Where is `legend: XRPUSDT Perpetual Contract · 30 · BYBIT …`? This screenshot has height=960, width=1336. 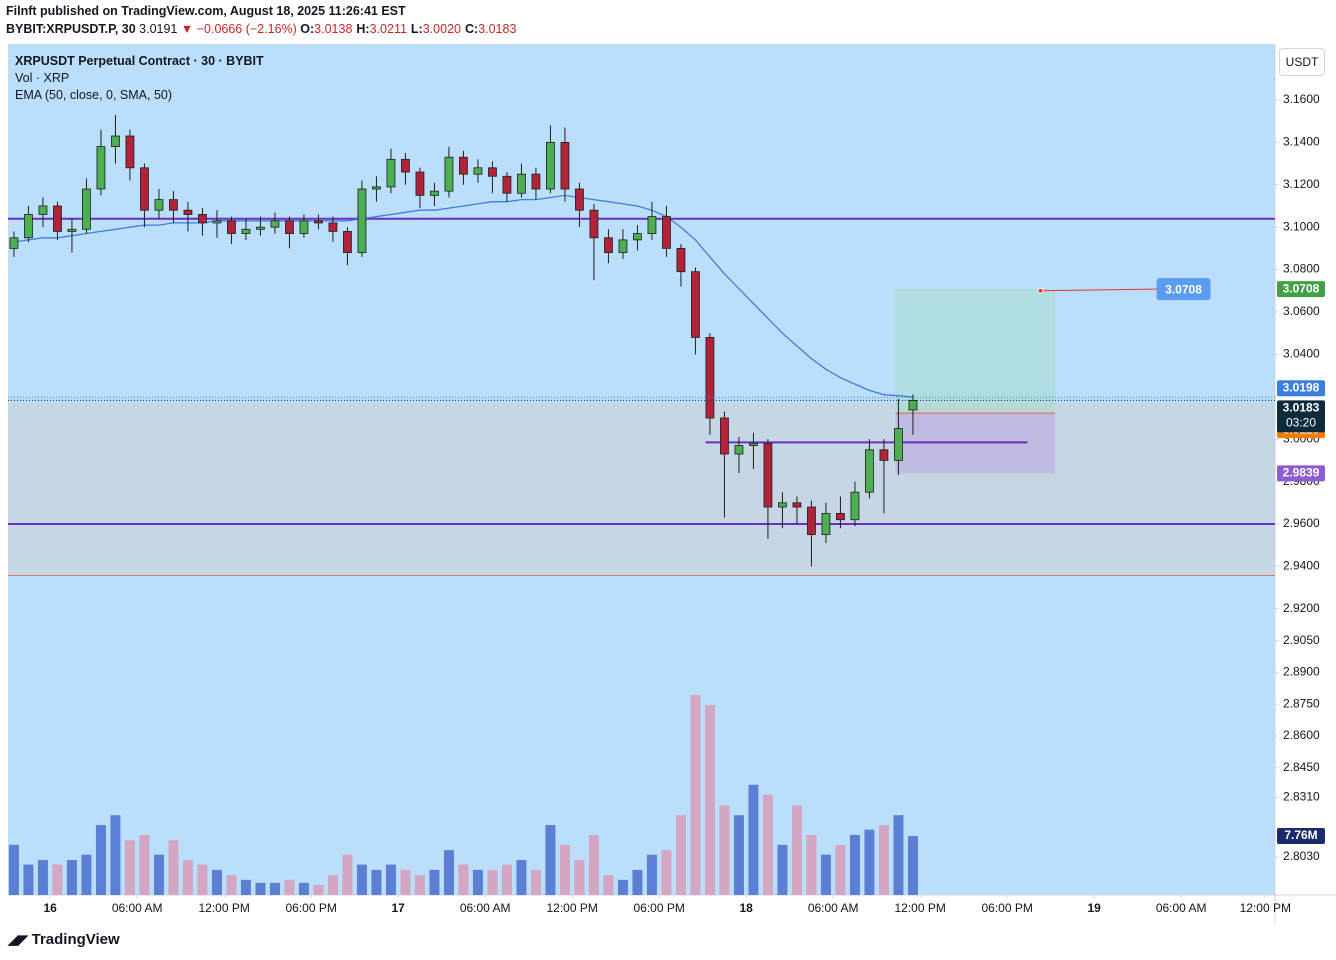
legend: XRPUSDT Perpetual Contract · 30 · BYBIT … is located at coordinates (139, 78).